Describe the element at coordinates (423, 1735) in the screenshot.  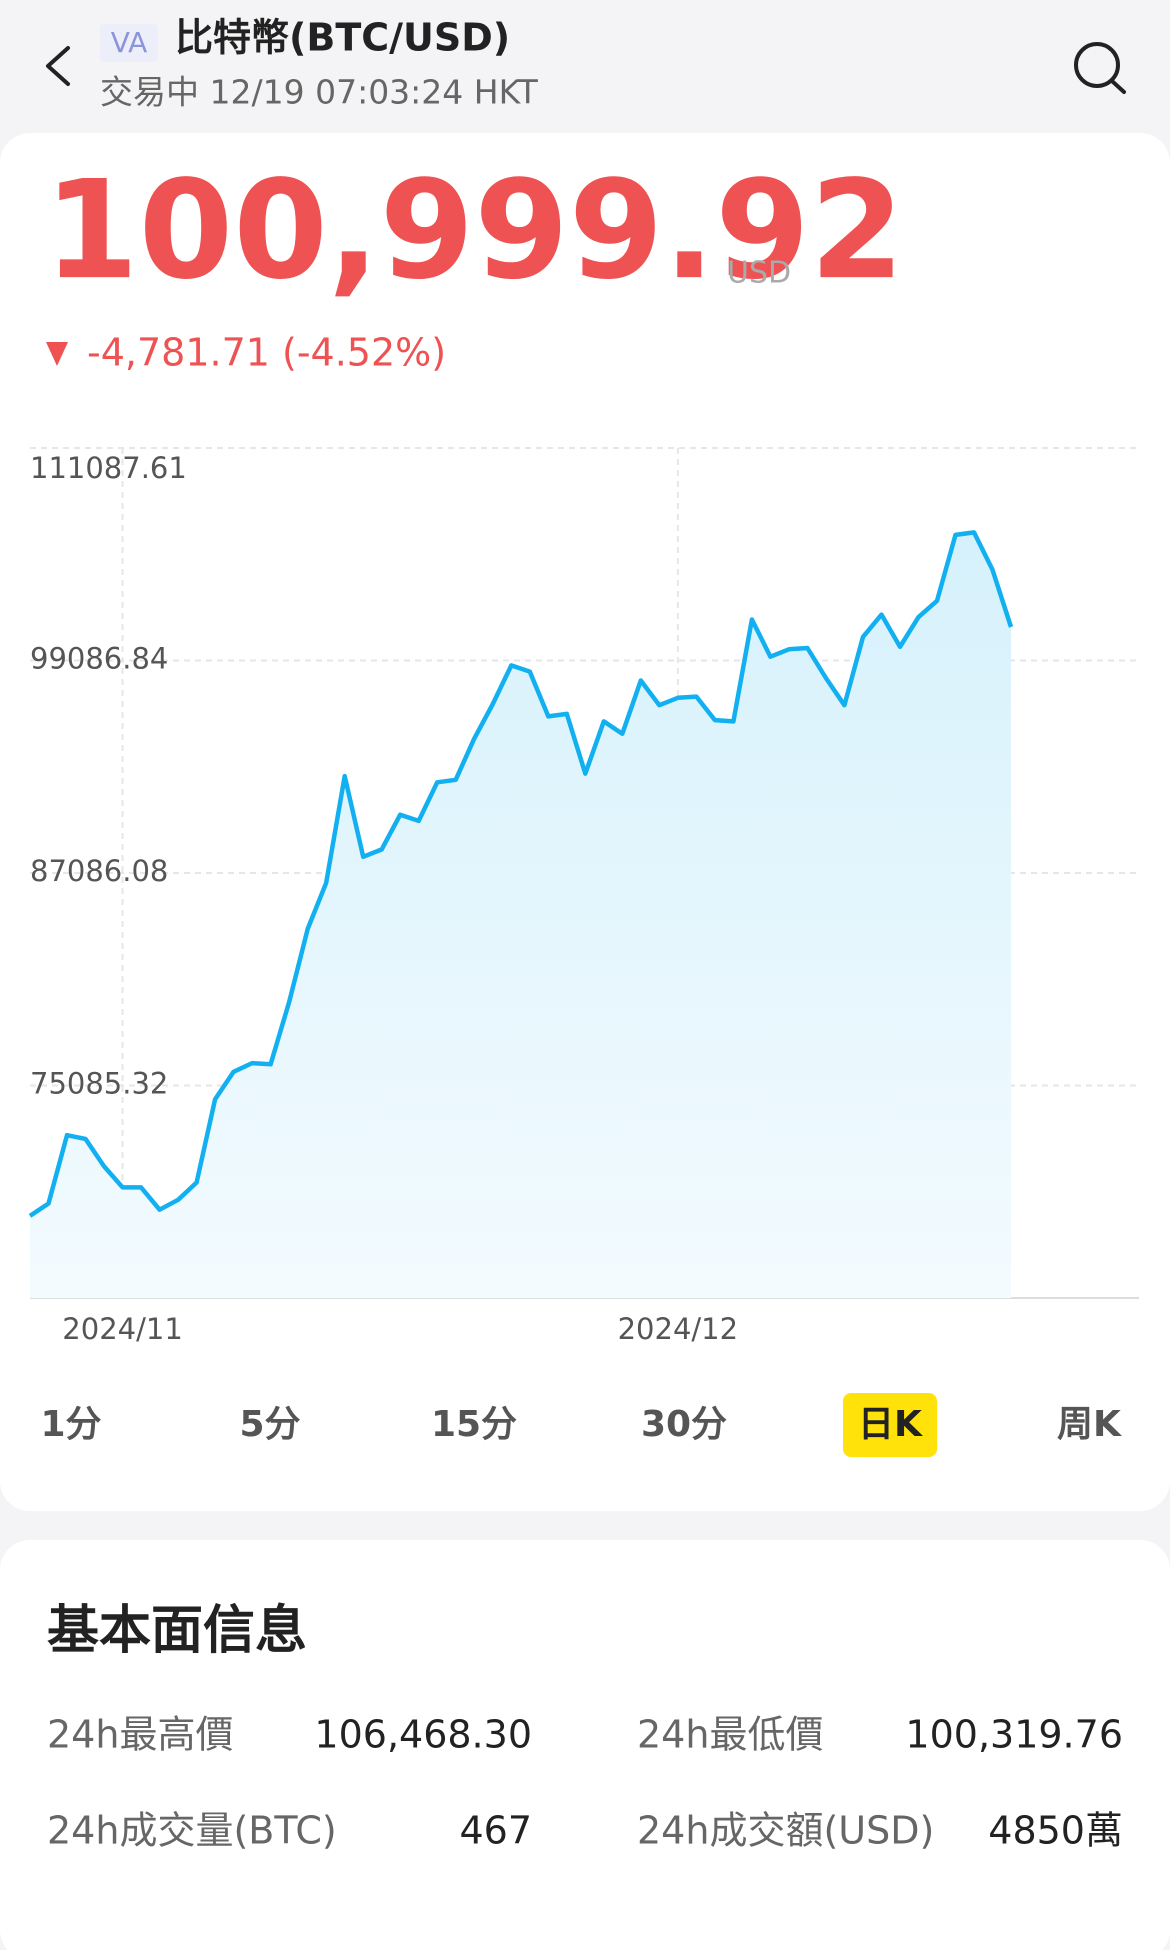
I see `stat-value: 106,468.30` at that location.